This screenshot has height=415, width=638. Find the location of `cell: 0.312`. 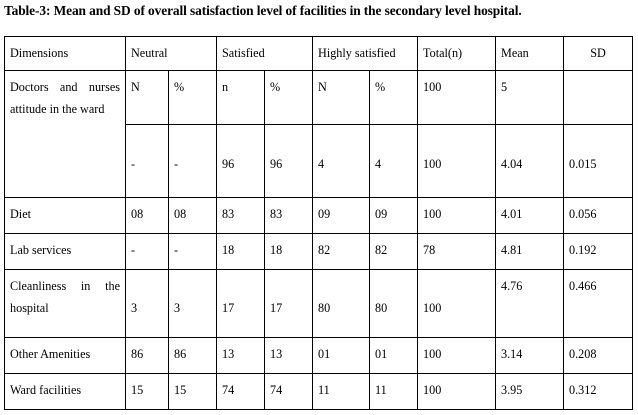

cell: 0.312 is located at coordinates (598, 391).